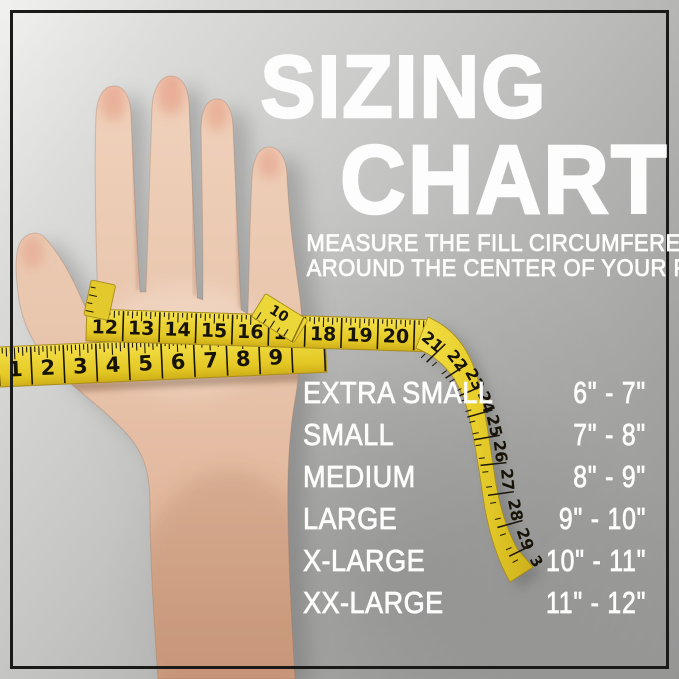 The height and width of the screenshot is (679, 679). Describe the element at coordinates (350, 519) in the screenshot. I see `size-label: LARGE` at that location.